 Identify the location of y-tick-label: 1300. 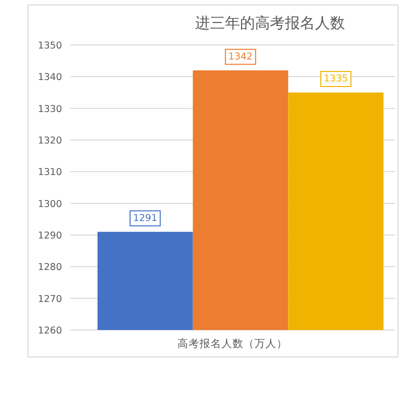
(50, 204).